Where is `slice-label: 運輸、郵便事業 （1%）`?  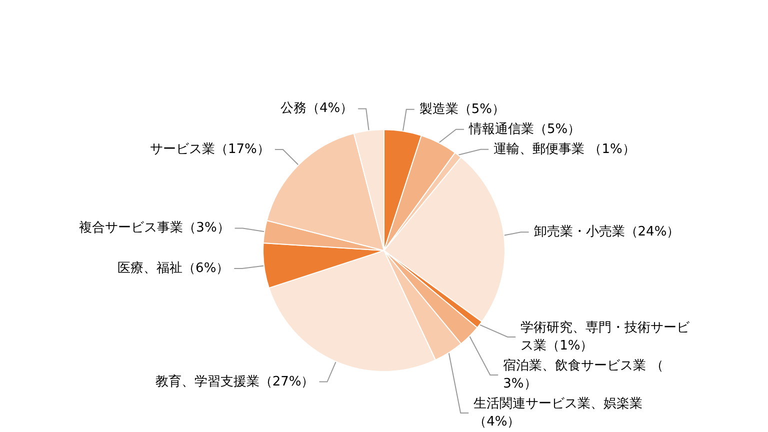 slice-label: 運輸、郵便事業 （1%） is located at coordinates (565, 149).